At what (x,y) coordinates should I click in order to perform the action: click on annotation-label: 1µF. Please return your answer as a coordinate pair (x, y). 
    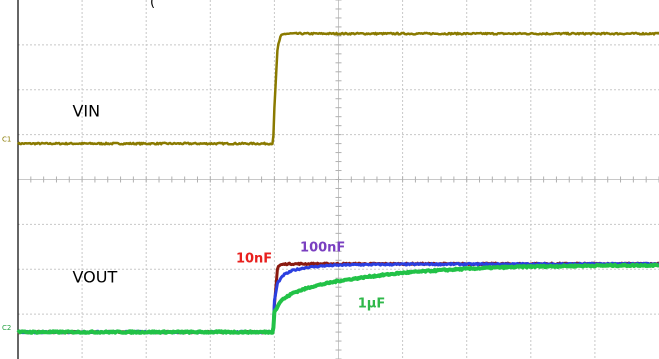
    Looking at the image, I should click on (372, 303).